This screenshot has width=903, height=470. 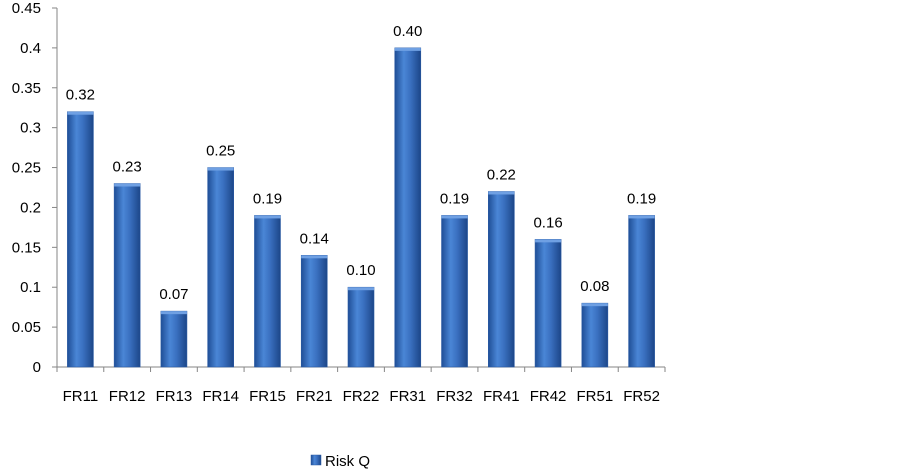 What do you see at coordinates (594, 286) in the screenshot?
I see `bar-data-label: 0.08` at bounding box center [594, 286].